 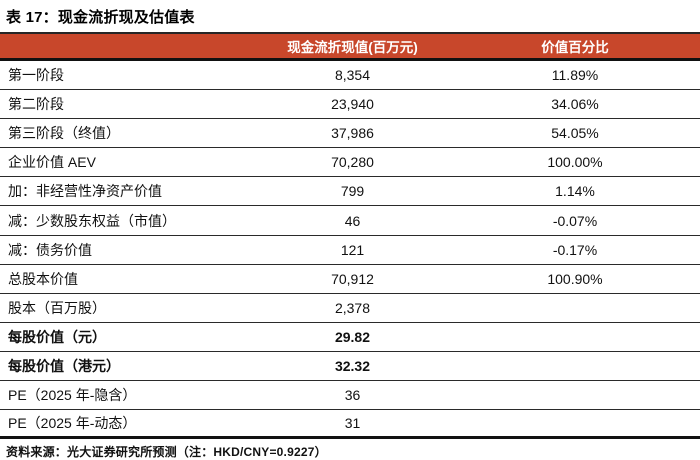 I want to click on row-value: 23,940, so click(x=352, y=104).